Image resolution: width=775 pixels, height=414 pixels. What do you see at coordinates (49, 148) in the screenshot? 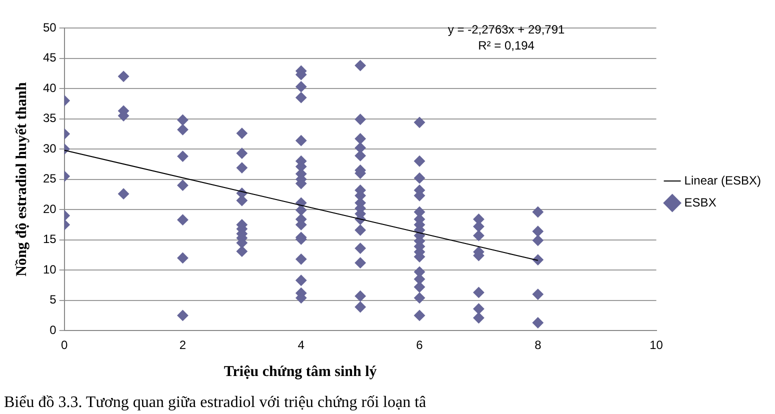
I see `y-tick-label: 30` at bounding box center [49, 148].